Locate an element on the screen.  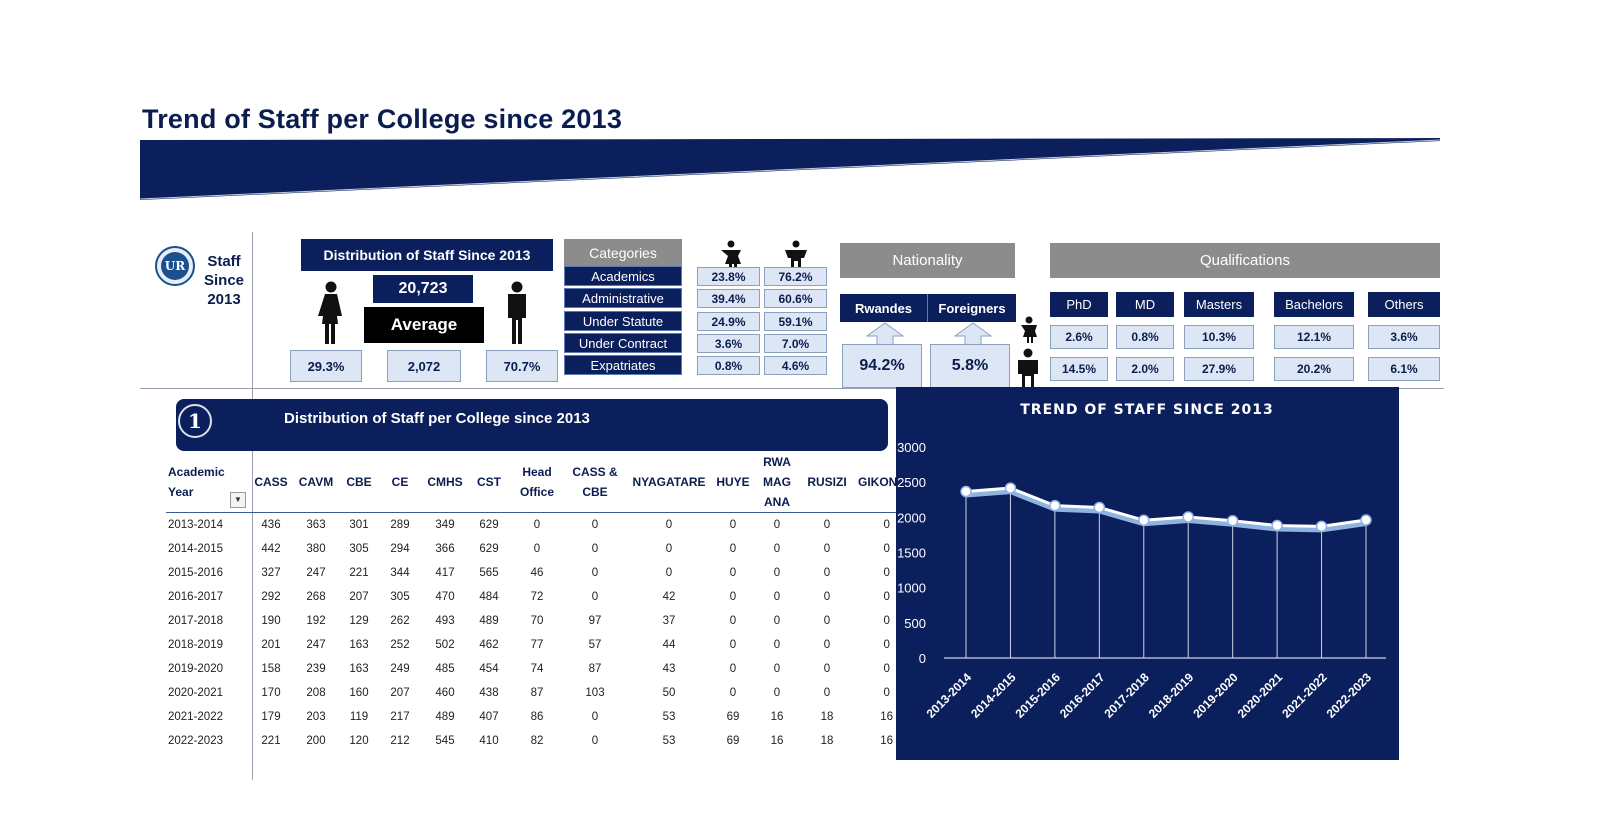
table-cell: 247 is located at coordinates (316, 645).